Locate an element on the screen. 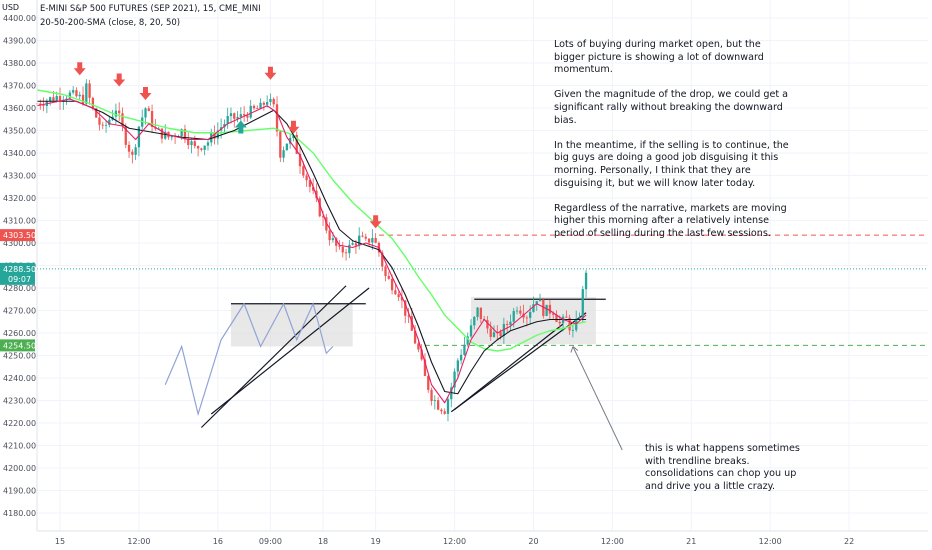 Image resolution: width=932 pixels, height=550 pixels. x-tick-label: 21 is located at coordinates (691, 541).